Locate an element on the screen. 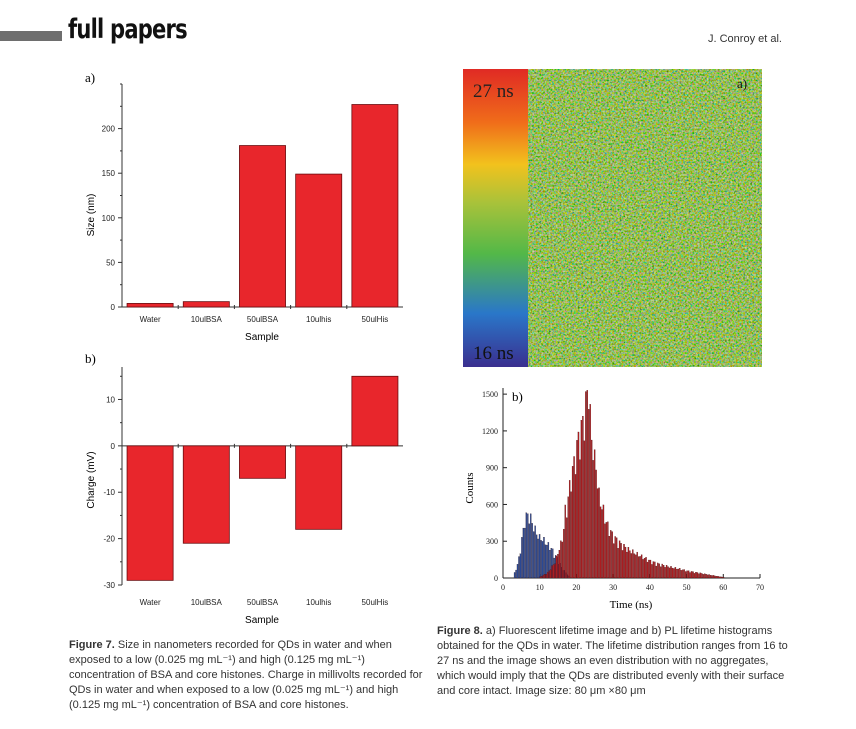 The height and width of the screenshot is (729, 856). y-axis-label: Size (nm) is located at coordinates (91, 215).